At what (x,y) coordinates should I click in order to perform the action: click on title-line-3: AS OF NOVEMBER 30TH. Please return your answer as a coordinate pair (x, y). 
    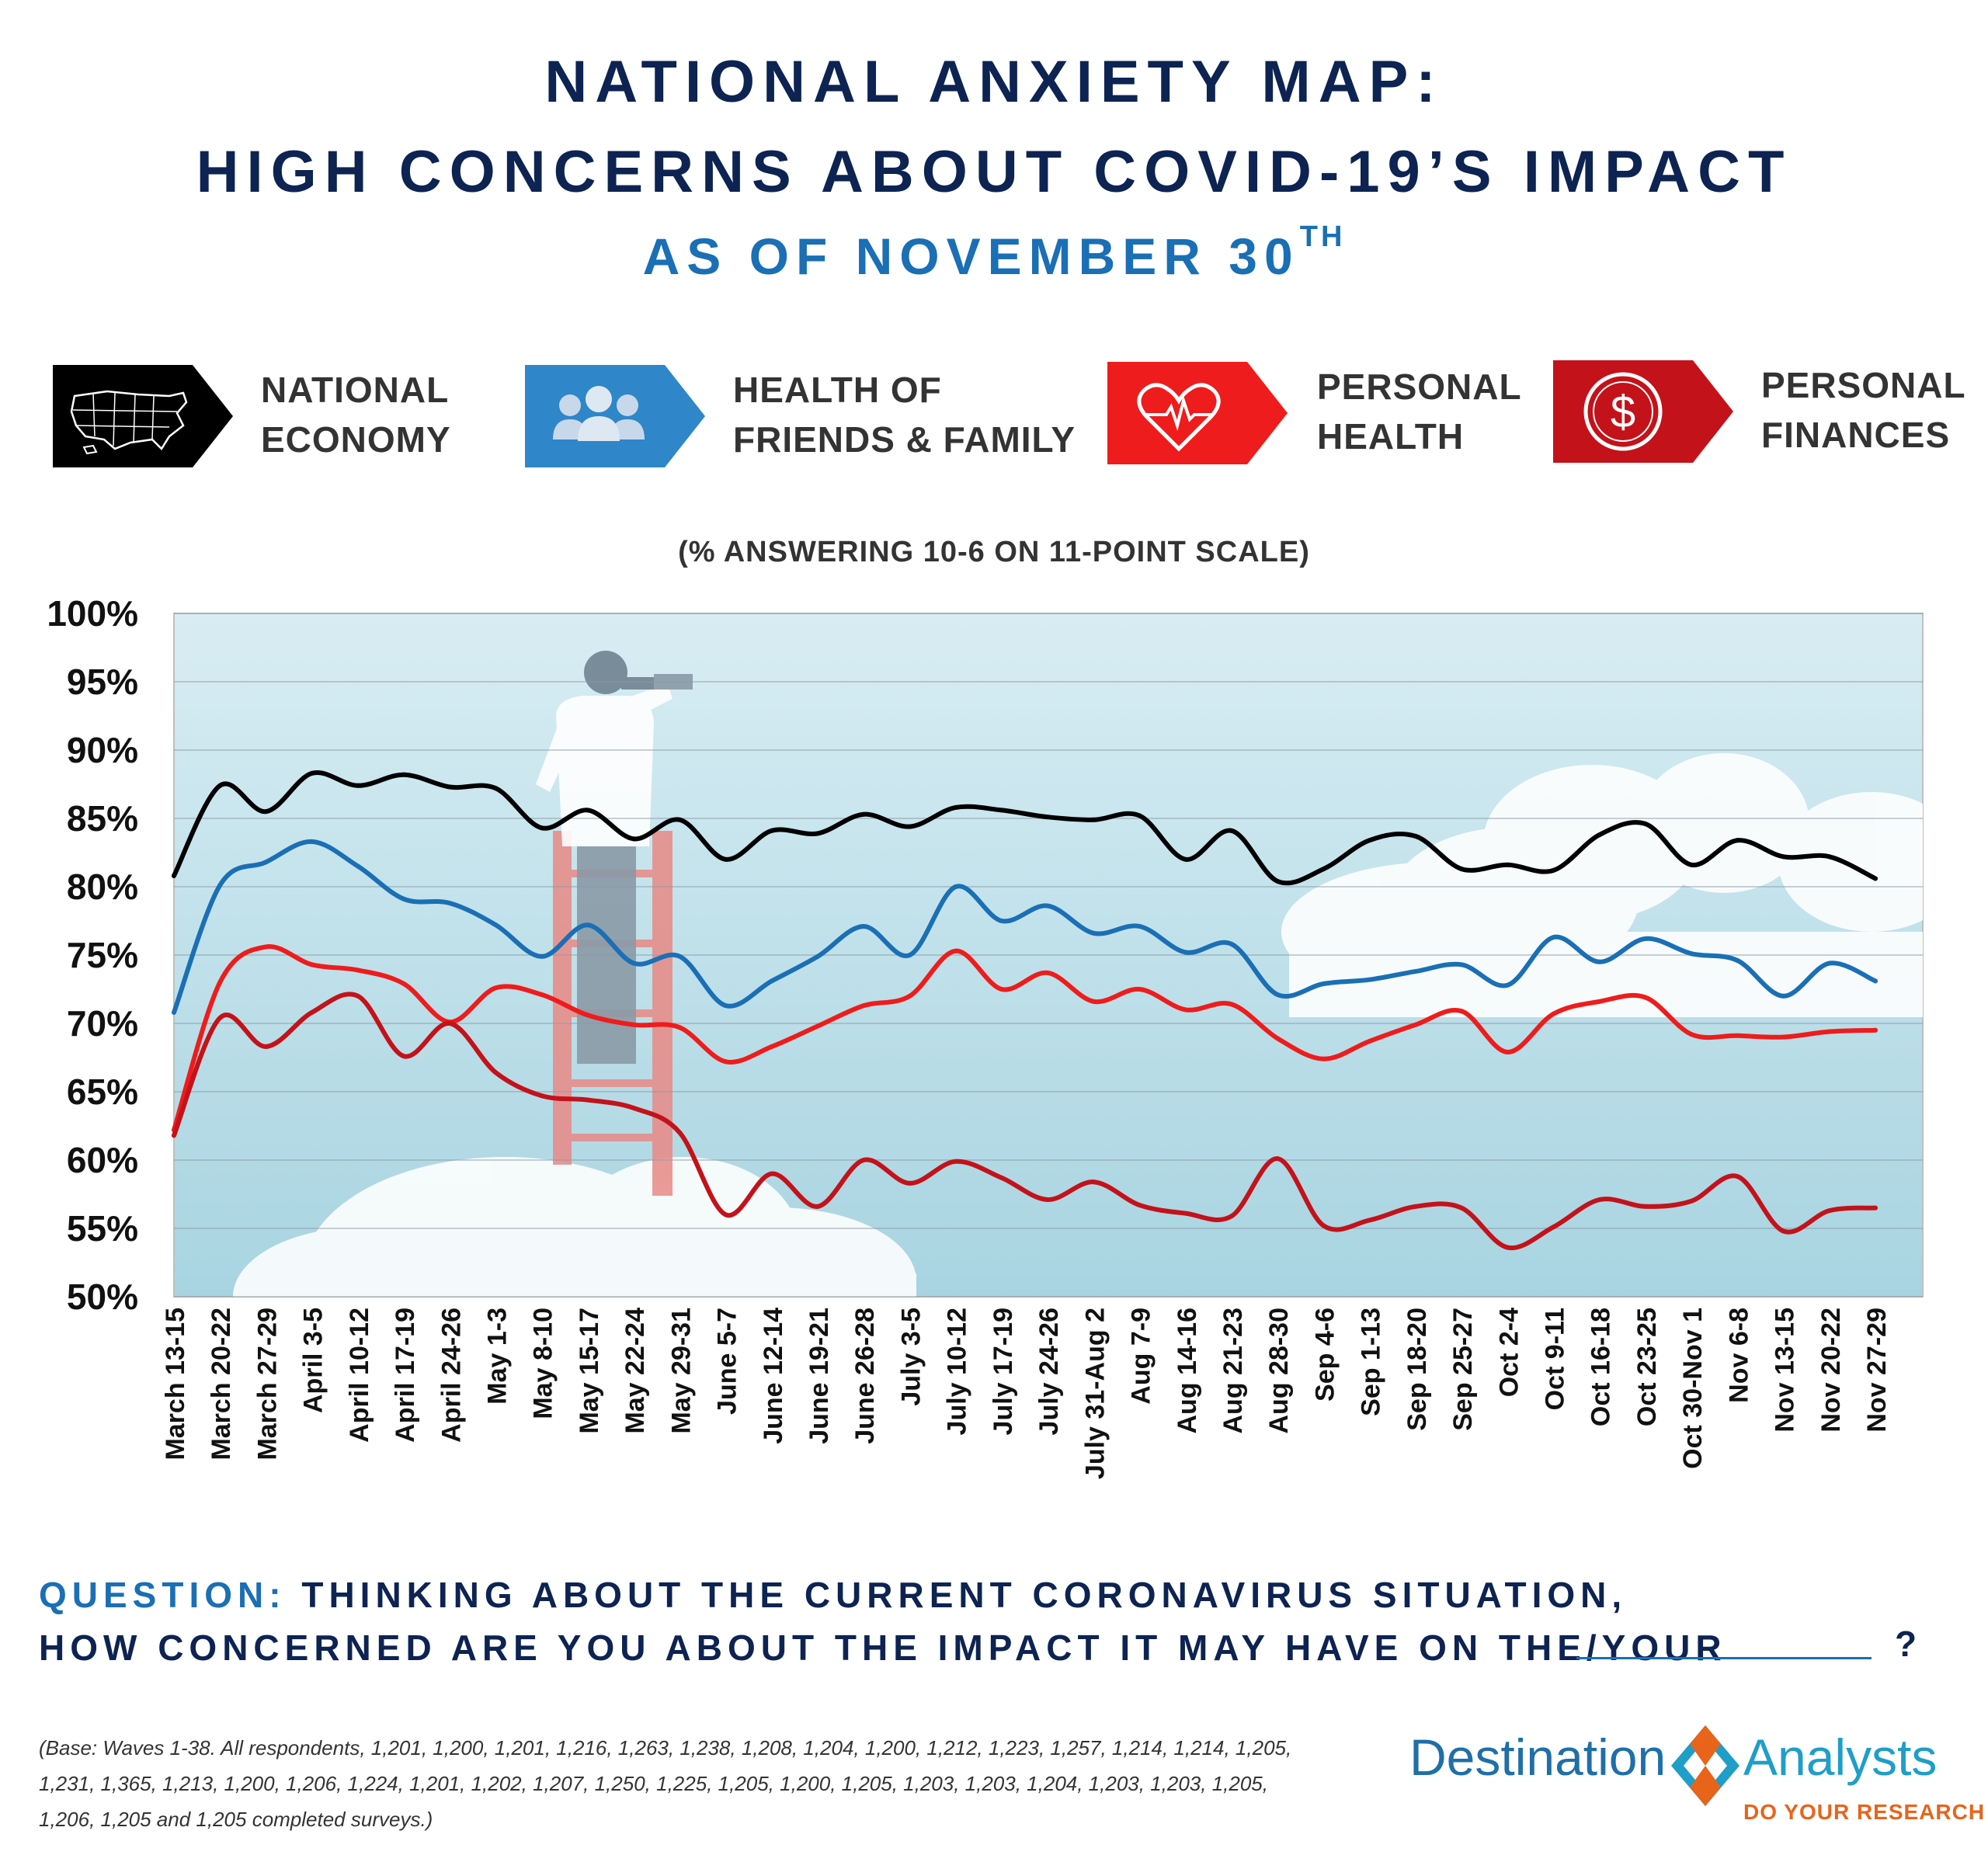
    Looking at the image, I should click on (994, 253).